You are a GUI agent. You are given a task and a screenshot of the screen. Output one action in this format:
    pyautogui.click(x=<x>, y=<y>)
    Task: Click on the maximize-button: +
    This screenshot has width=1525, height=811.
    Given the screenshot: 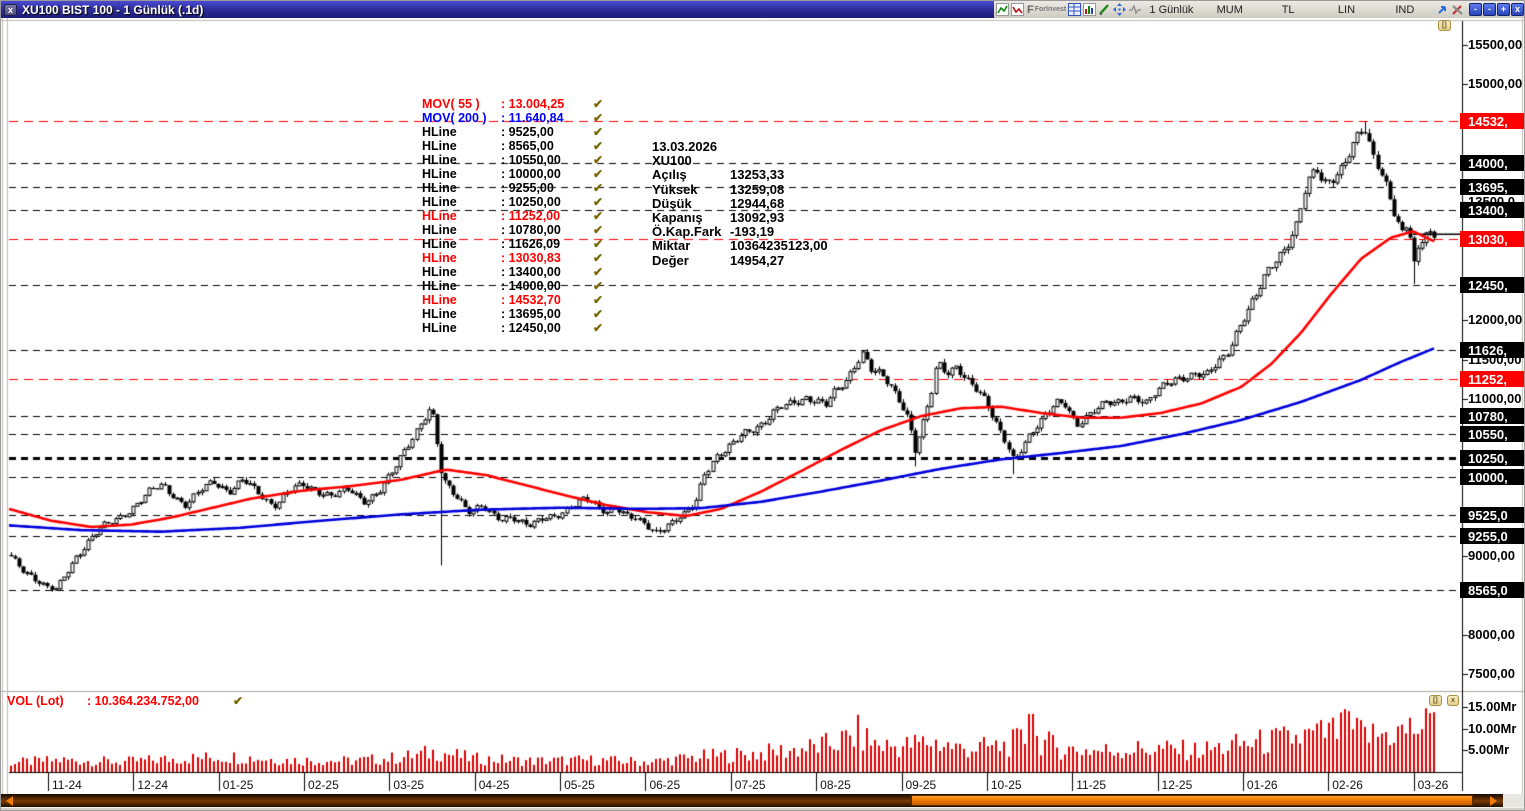 What is the action you would take?
    pyautogui.click(x=1503, y=9)
    